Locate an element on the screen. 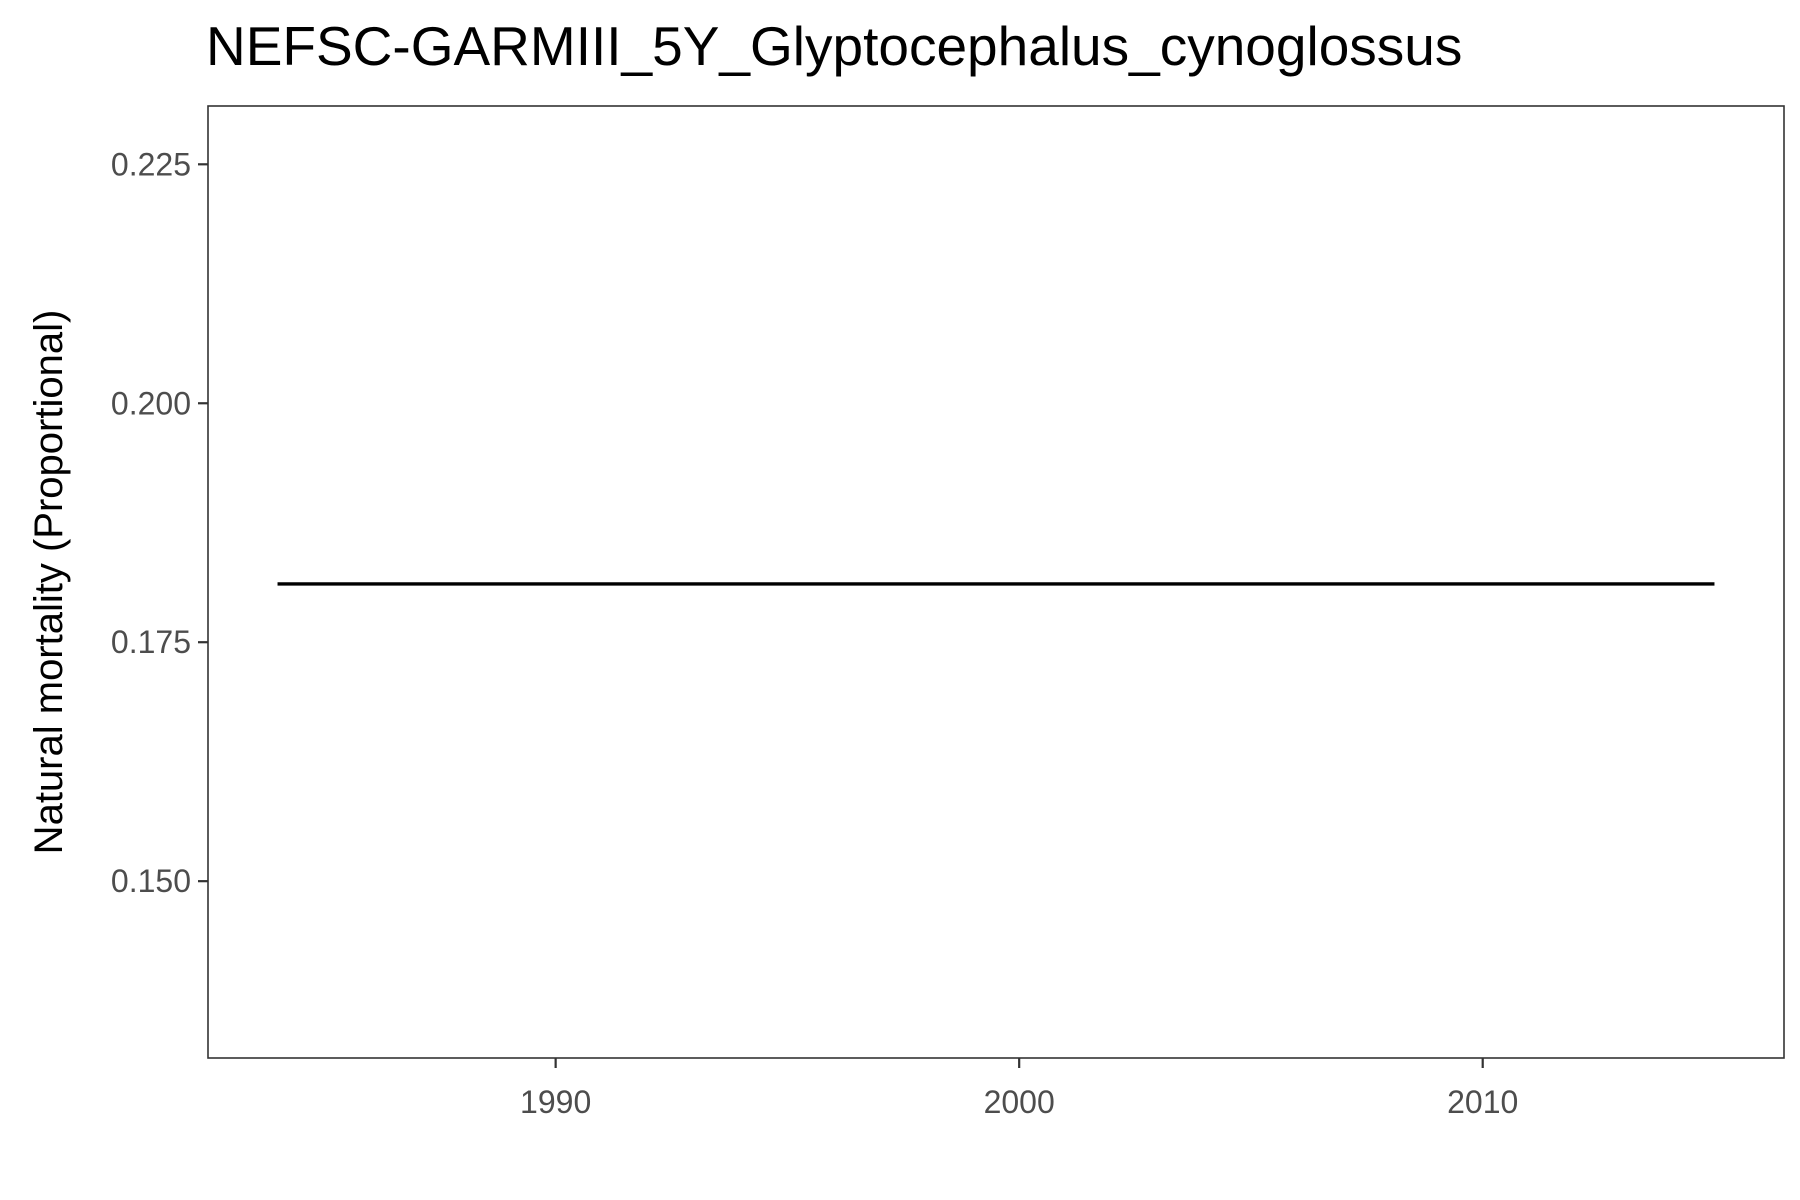 The image size is (1800, 1200). x-axis: 1990 2000 2010 is located at coordinates (1019, 1089).